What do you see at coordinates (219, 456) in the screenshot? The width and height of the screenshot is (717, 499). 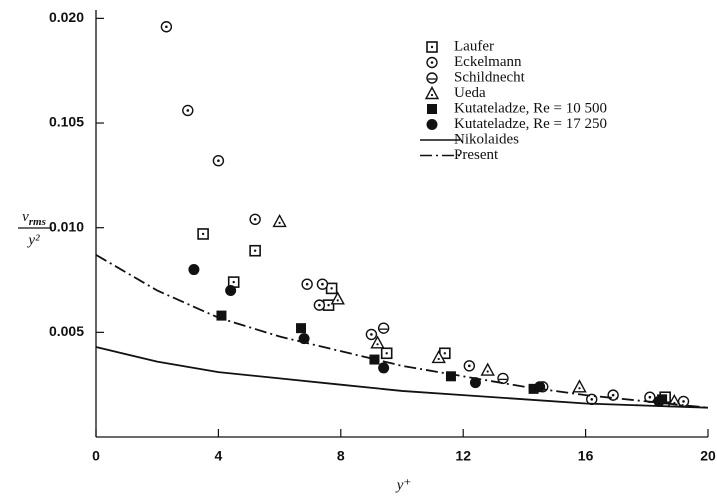 I see `x-tick-label: 4` at bounding box center [219, 456].